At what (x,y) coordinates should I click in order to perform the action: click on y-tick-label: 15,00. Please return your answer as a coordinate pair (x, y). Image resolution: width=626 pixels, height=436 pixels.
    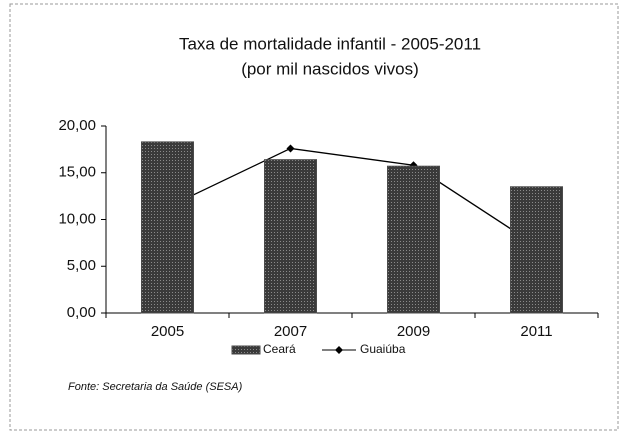
    Looking at the image, I should click on (77, 172).